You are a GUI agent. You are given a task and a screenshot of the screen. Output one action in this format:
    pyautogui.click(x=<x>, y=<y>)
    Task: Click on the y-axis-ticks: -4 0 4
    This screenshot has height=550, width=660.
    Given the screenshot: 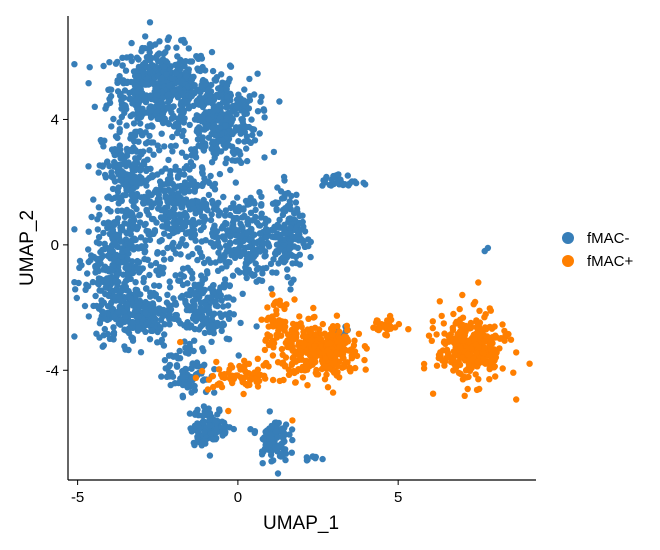 What is the action you would take?
    pyautogui.click(x=57, y=245)
    